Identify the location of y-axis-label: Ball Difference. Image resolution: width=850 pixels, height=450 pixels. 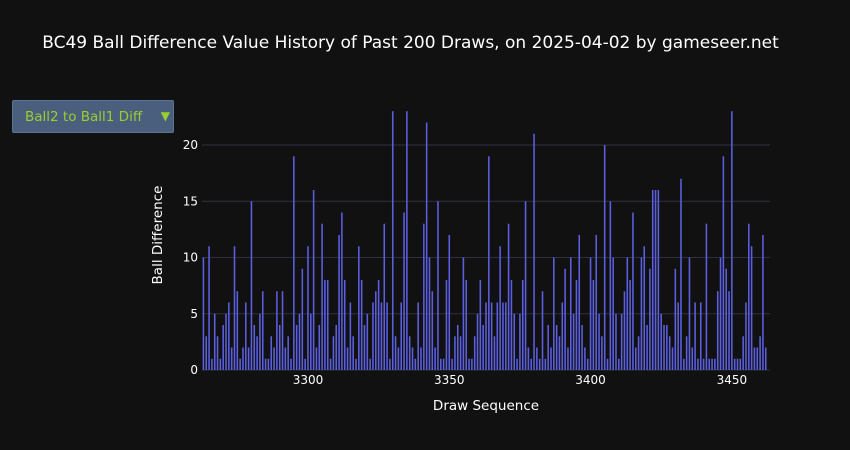
(158, 235).